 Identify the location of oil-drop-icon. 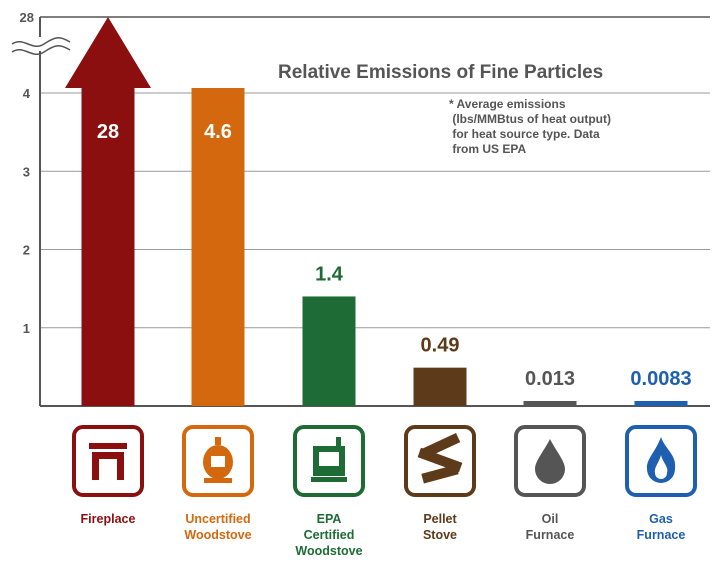
(550, 461).